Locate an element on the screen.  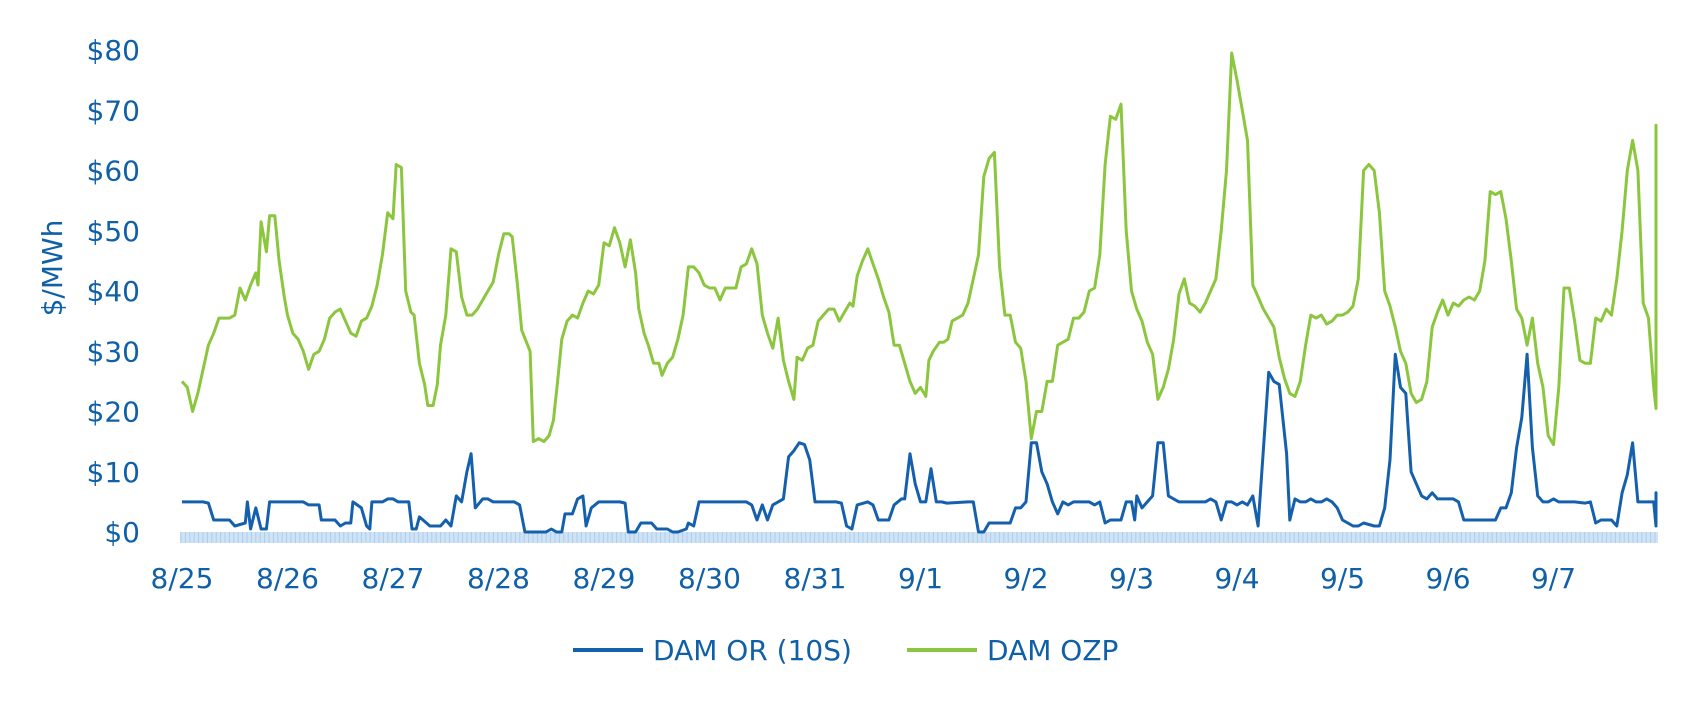
x-axis-band is located at coordinates (919, 537).